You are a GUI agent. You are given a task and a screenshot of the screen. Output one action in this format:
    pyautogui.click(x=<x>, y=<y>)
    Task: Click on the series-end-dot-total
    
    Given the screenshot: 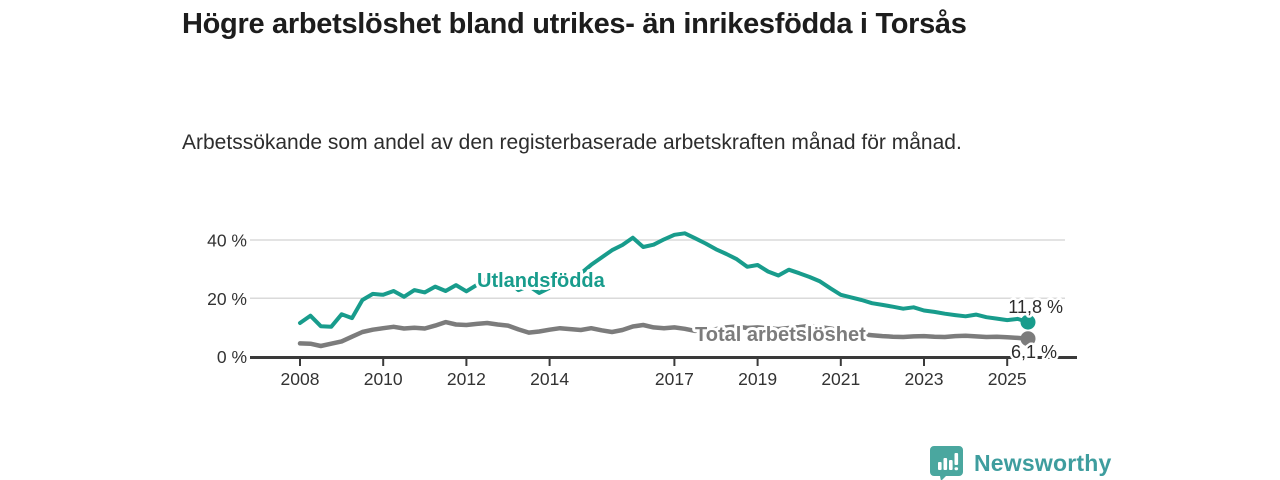 What is the action you would take?
    pyautogui.click(x=1028, y=339)
    